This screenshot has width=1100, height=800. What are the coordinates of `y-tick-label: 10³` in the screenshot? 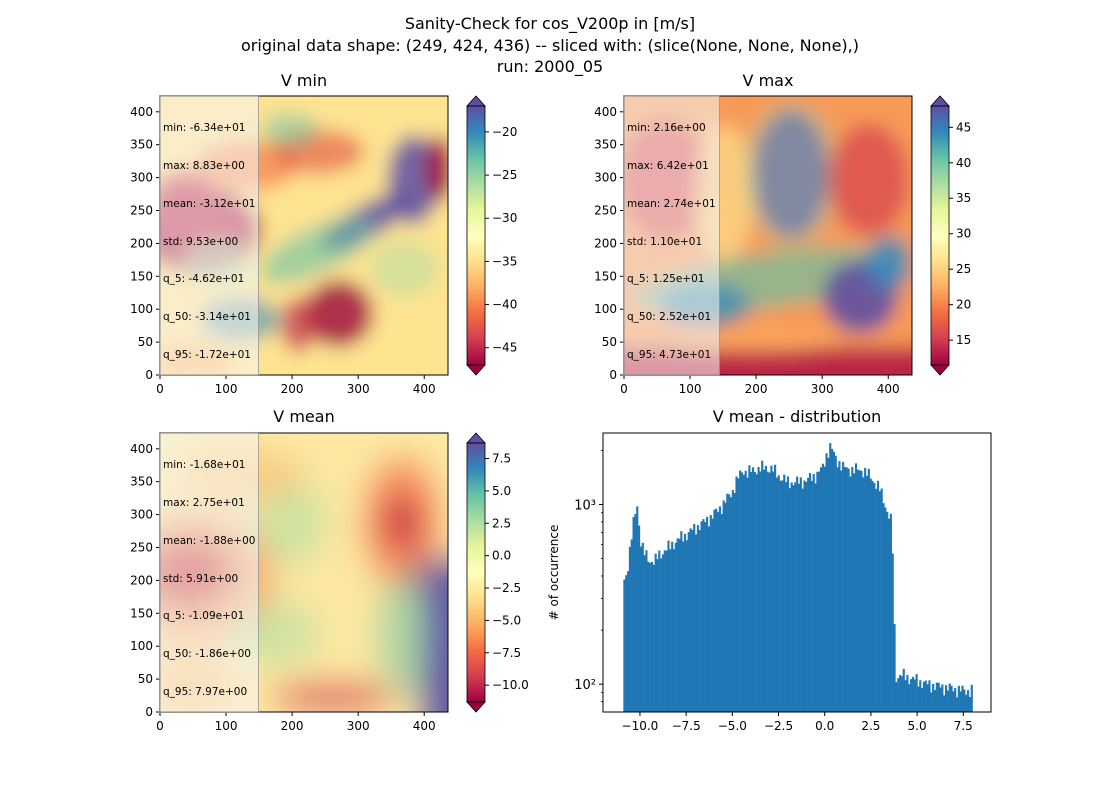 It's located at (585, 505).